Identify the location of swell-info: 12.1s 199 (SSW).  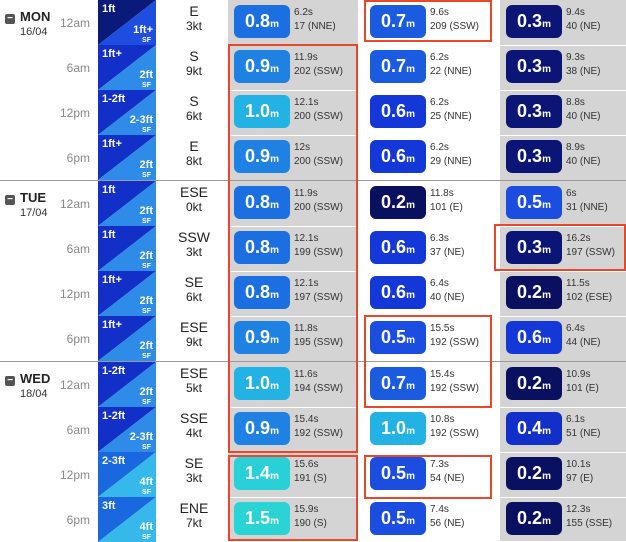
(318, 246).